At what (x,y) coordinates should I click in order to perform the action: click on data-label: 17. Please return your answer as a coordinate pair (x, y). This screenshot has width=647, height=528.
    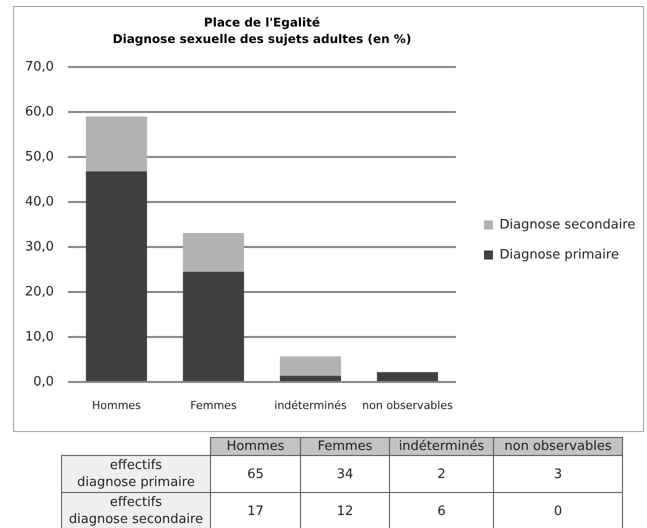
    Looking at the image, I should click on (255, 510).